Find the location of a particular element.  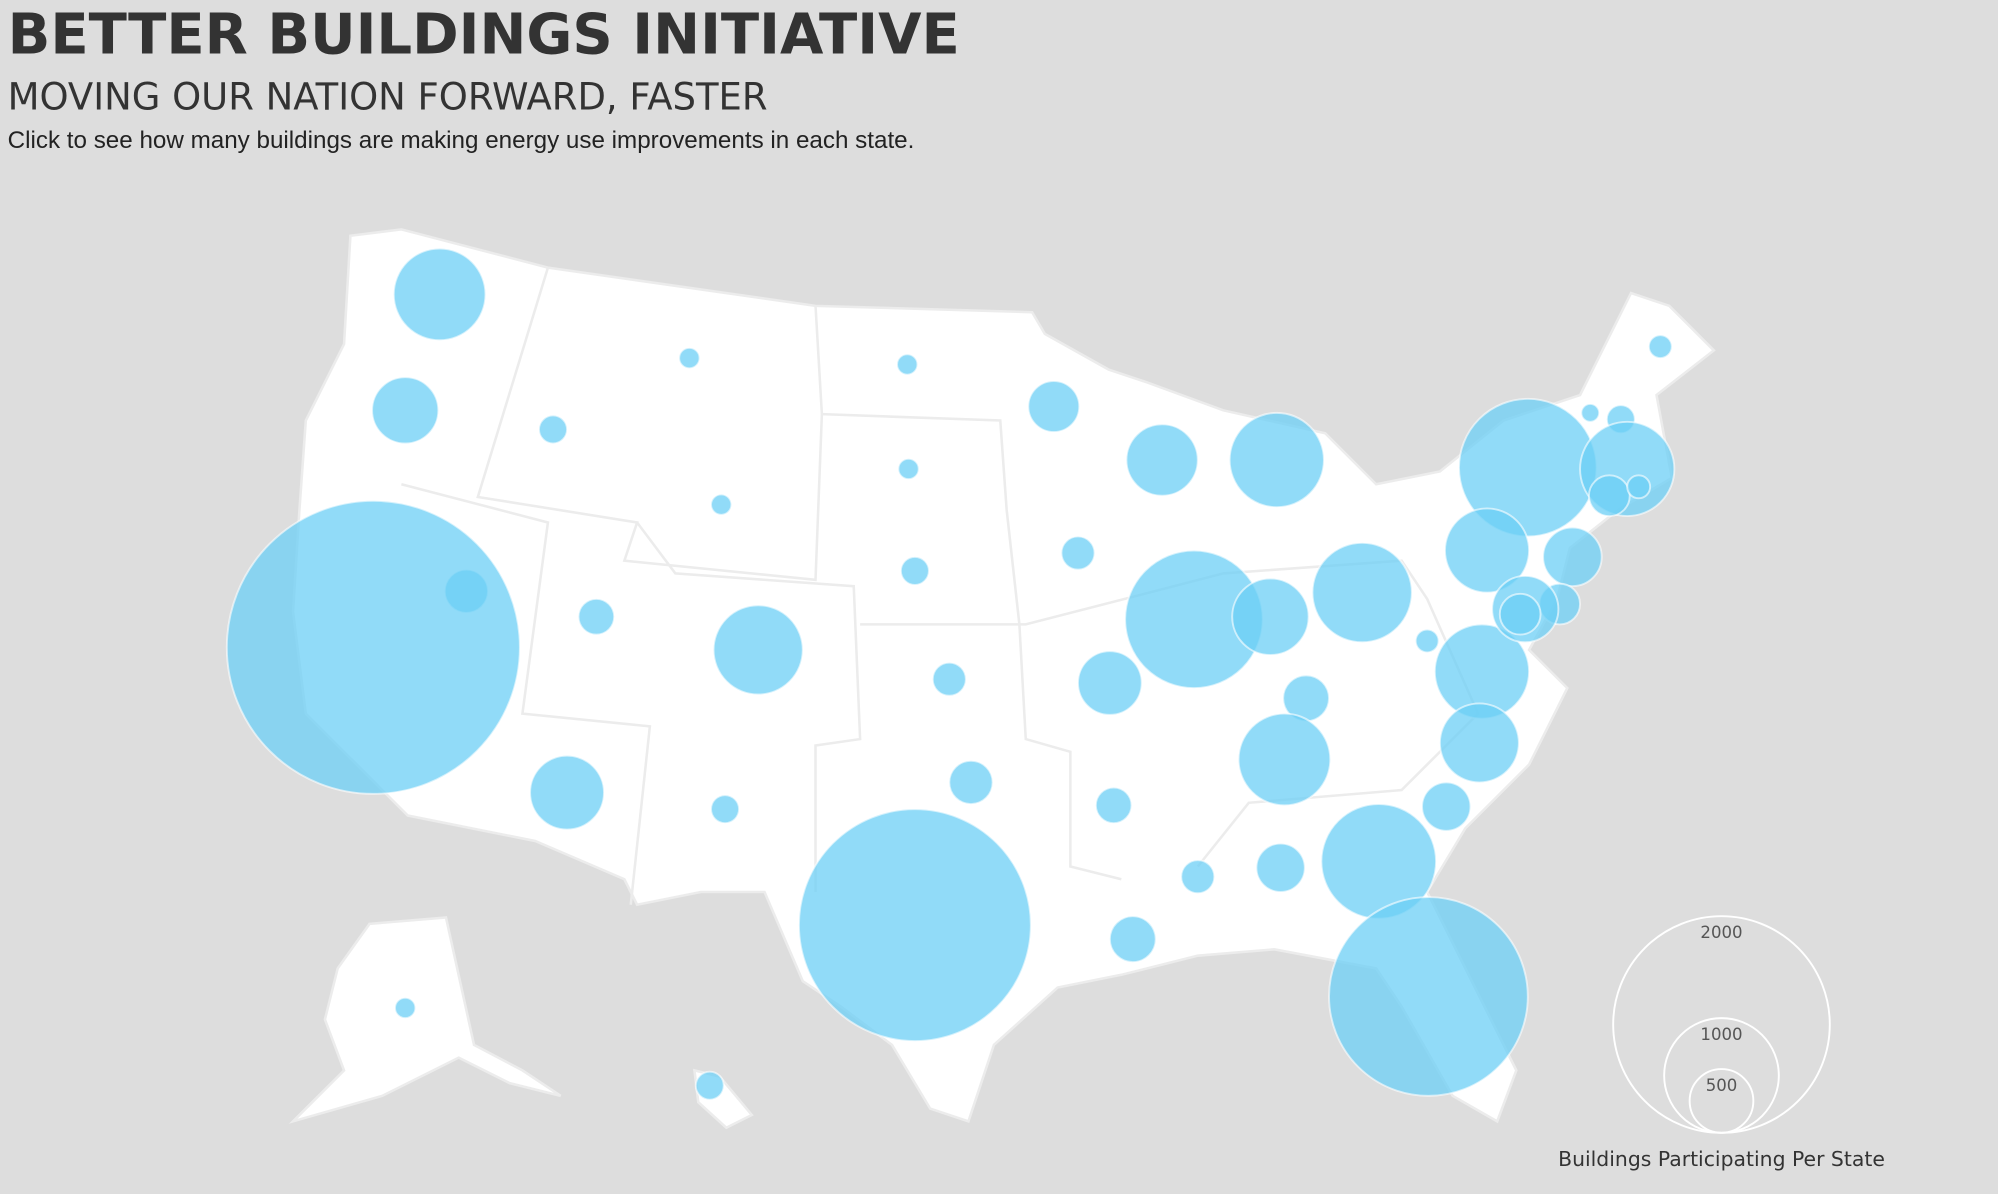

alaska is located at coordinates (425, 1020).